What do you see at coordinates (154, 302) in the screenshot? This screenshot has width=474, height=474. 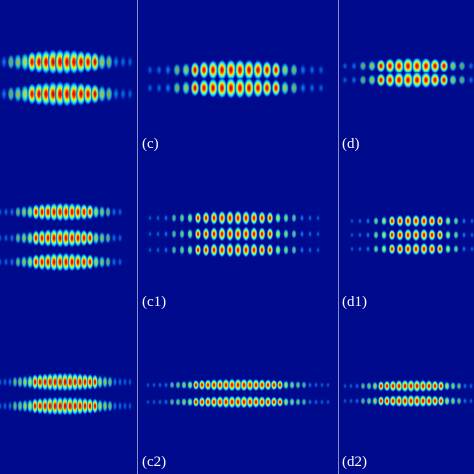 I see `panel-label: (c1)` at bounding box center [154, 302].